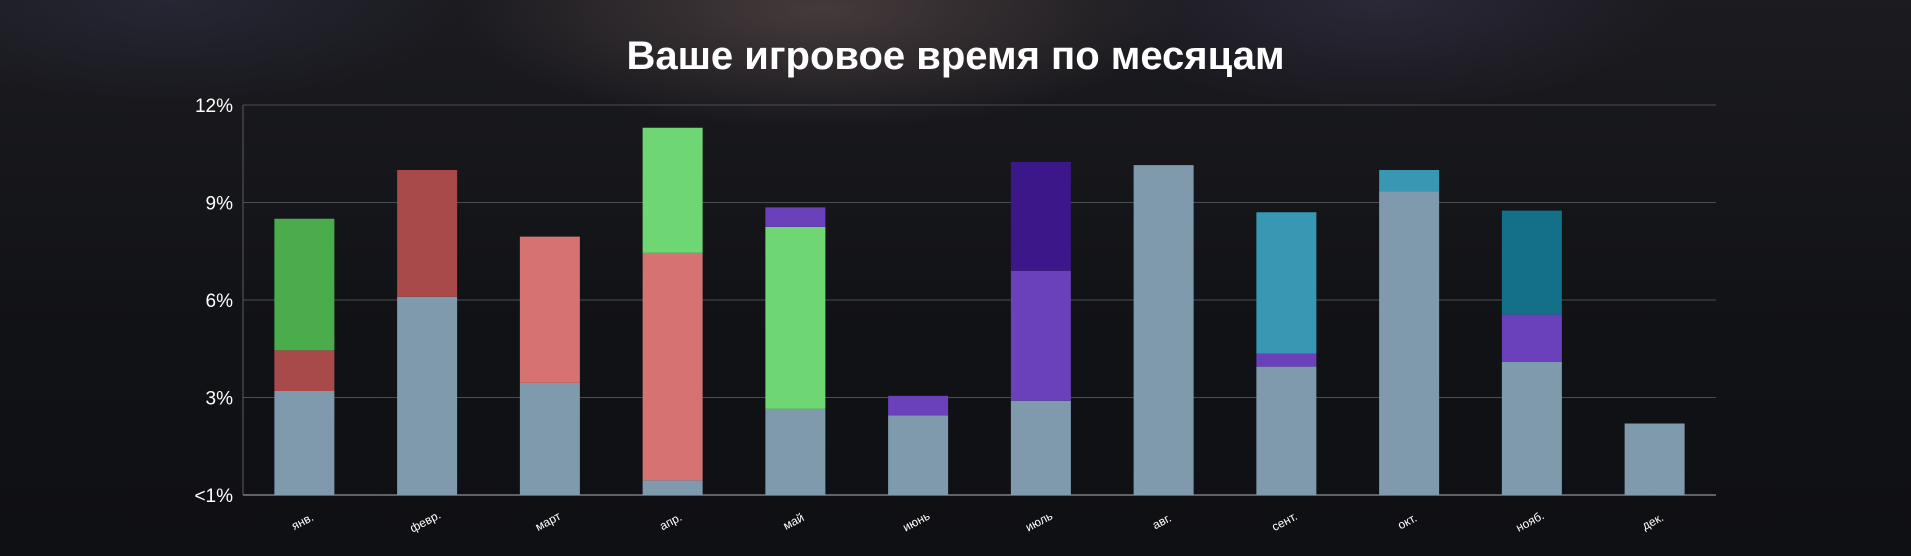 This screenshot has width=1911, height=556. Describe the element at coordinates (220, 399) in the screenshot. I see `y-tick-label: 3%` at that location.